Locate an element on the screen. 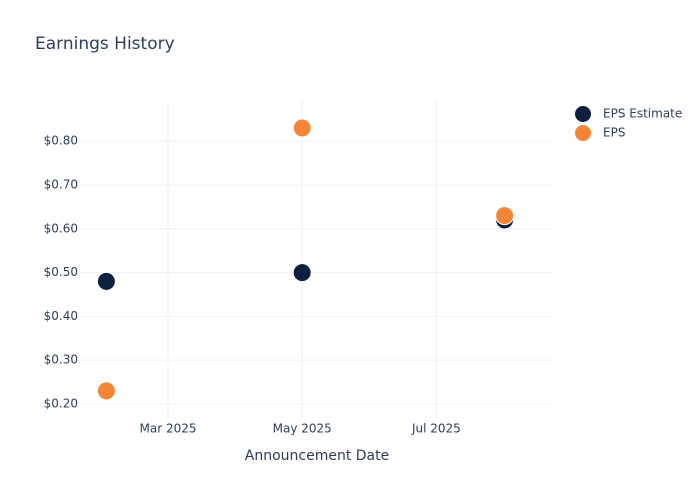 Image resolution: width=700 pixels, height=500 pixels. x-tick-label: Jul 2025 is located at coordinates (436, 429).